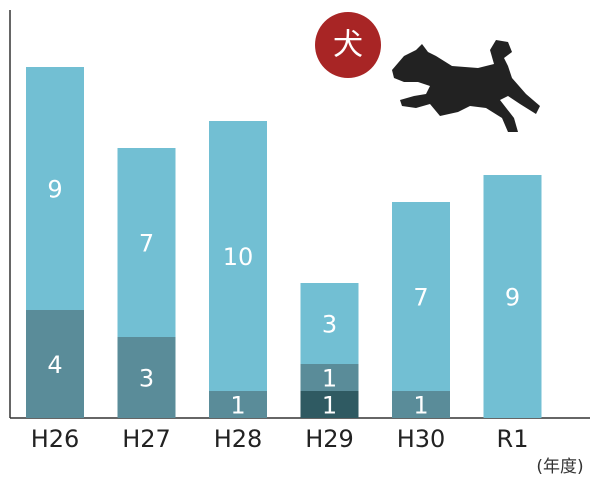 Image resolution: width=594 pixels, height=486 pixels. What do you see at coordinates (513, 439) in the screenshot?
I see `x-tick-label: R1` at bounding box center [513, 439].